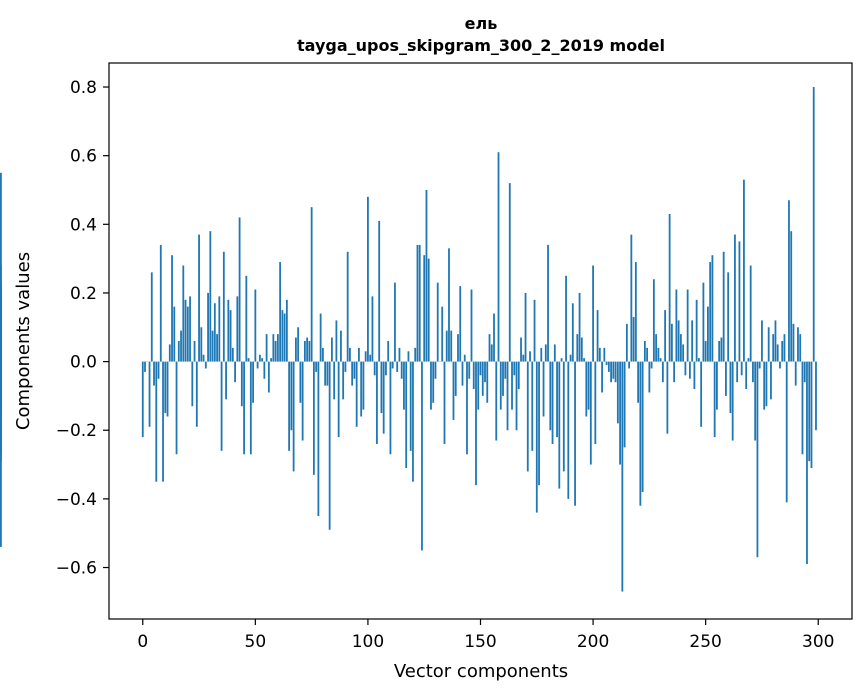 This screenshot has height=696, width=867. What do you see at coordinates (593, 642) in the screenshot?
I see `x-tick-label: 200` at bounding box center [593, 642].